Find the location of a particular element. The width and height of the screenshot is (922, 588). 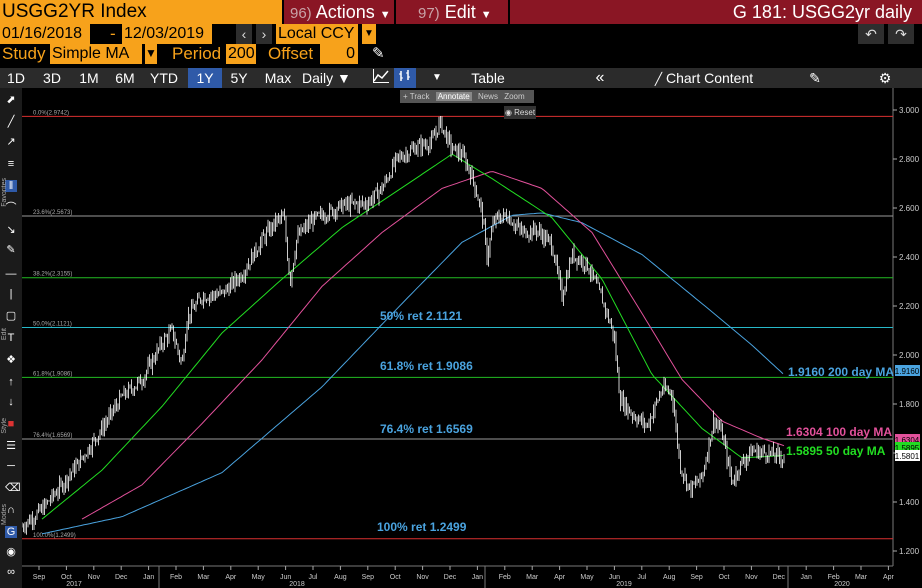

hline-tool-icon: — is located at coordinates (11, 274).